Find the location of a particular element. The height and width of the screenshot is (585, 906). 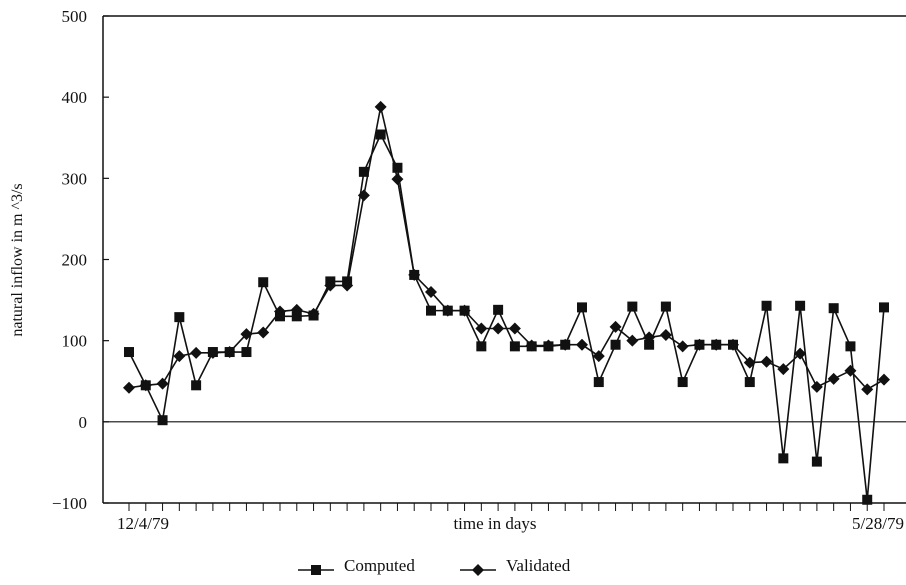

y-tick-label: −100 is located at coordinates (69, 503).